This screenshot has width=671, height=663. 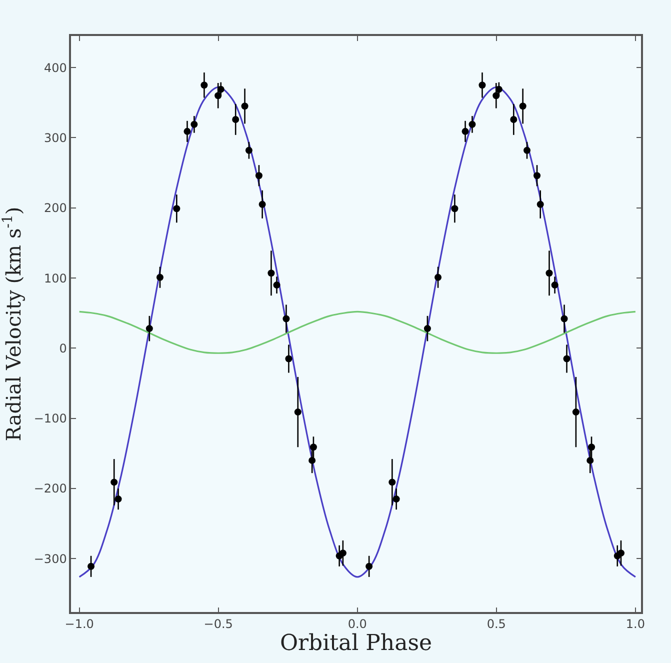 What do you see at coordinates (50, 559) in the screenshot?
I see `y-tick-label: −300` at bounding box center [50, 559].